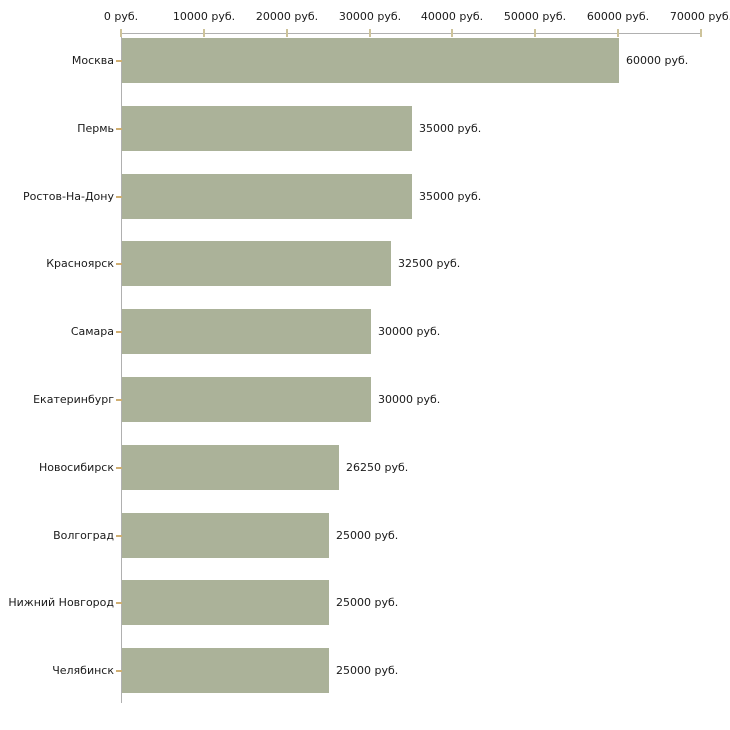 This screenshot has width=730, height=730. What do you see at coordinates (452, 16) in the screenshot?
I see `x-axis-tick-label: 40000 руб.` at bounding box center [452, 16].